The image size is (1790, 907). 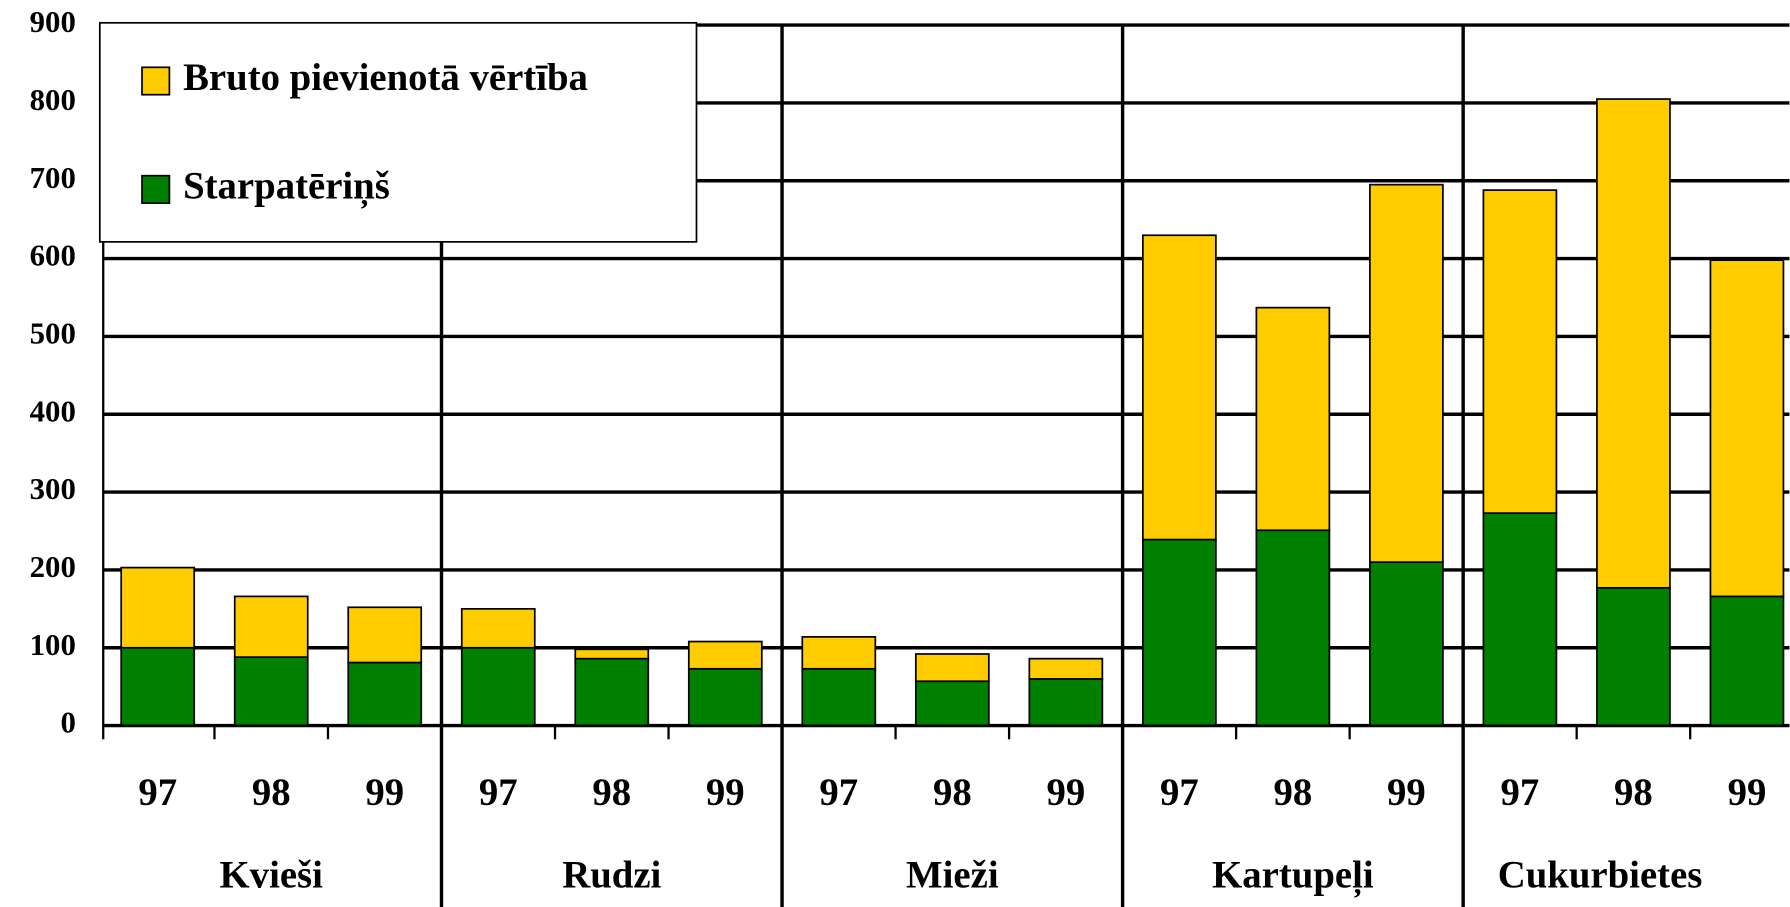 What do you see at coordinates (53, 333) in the screenshot?
I see `y-tick-label: 500` at bounding box center [53, 333].